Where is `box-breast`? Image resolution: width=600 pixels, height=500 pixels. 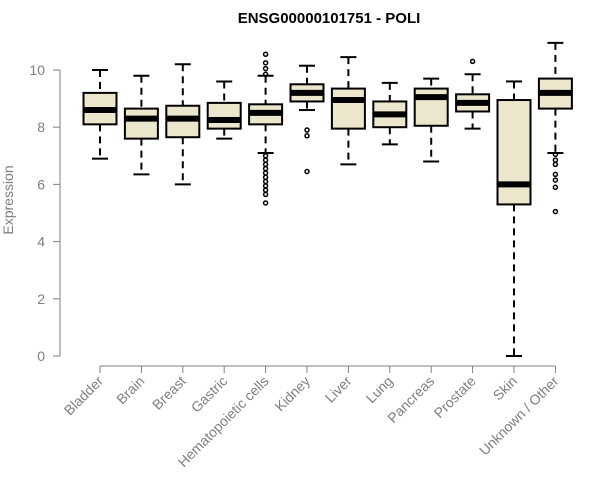
box-breast is located at coordinates (183, 124).